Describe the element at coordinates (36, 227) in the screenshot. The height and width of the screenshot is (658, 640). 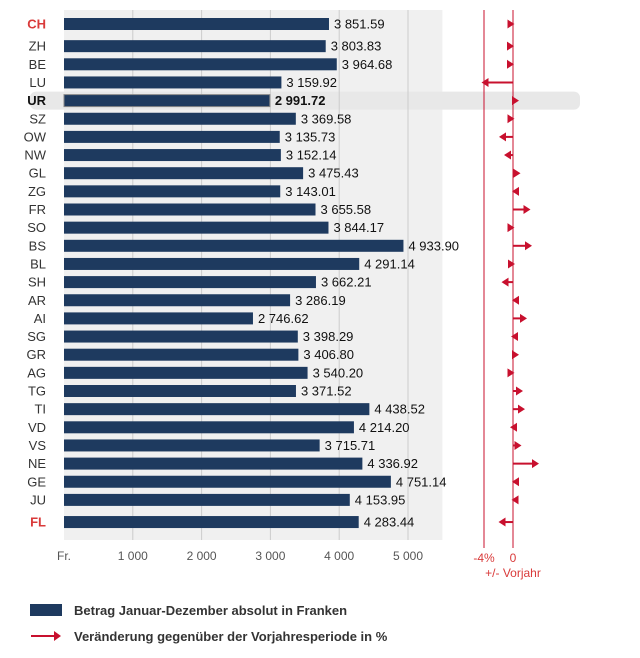
I see `category-label: SO` at that location.